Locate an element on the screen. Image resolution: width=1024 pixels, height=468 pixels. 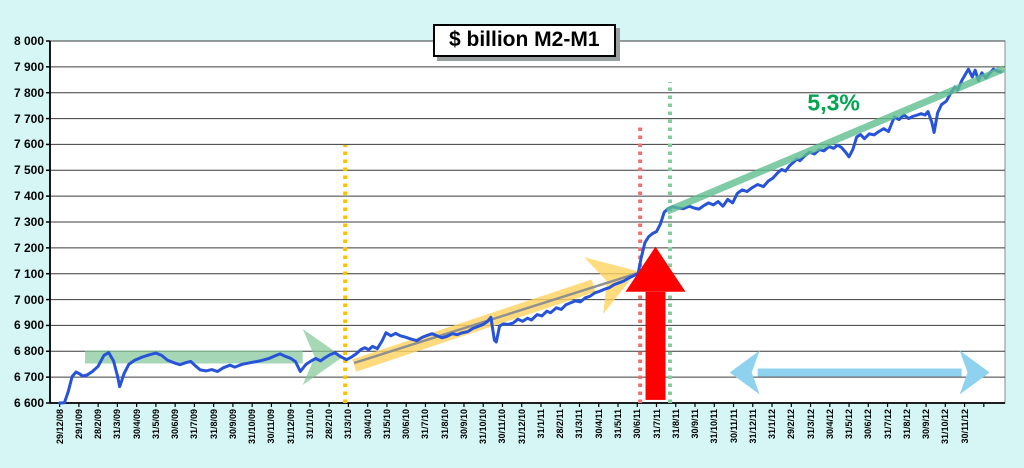
x-tick-label: 31/5/09 is located at coordinates (155, 424).